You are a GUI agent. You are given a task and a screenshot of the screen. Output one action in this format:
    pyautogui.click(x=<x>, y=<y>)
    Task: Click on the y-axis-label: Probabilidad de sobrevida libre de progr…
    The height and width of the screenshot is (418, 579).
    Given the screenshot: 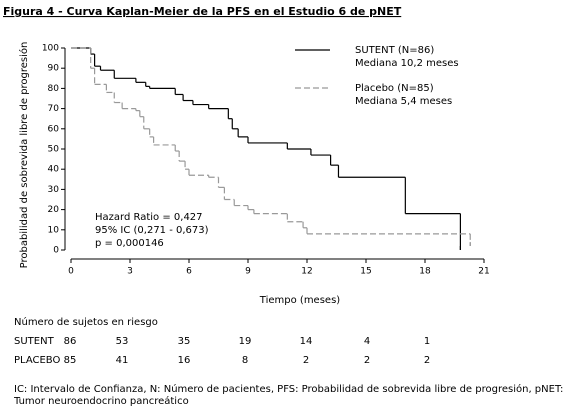 What is the action you would take?
    pyautogui.click(x=24, y=155)
    